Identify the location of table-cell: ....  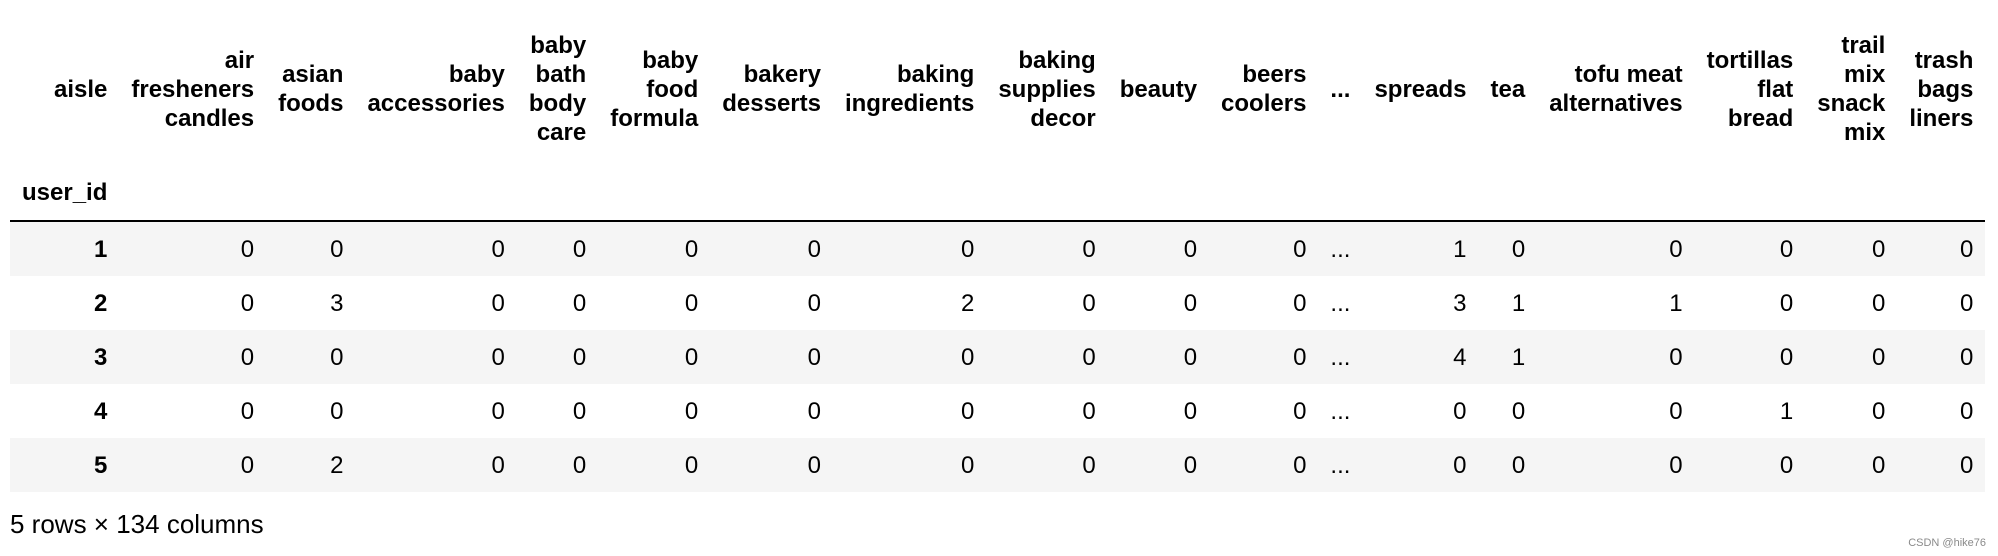
(1340, 357).